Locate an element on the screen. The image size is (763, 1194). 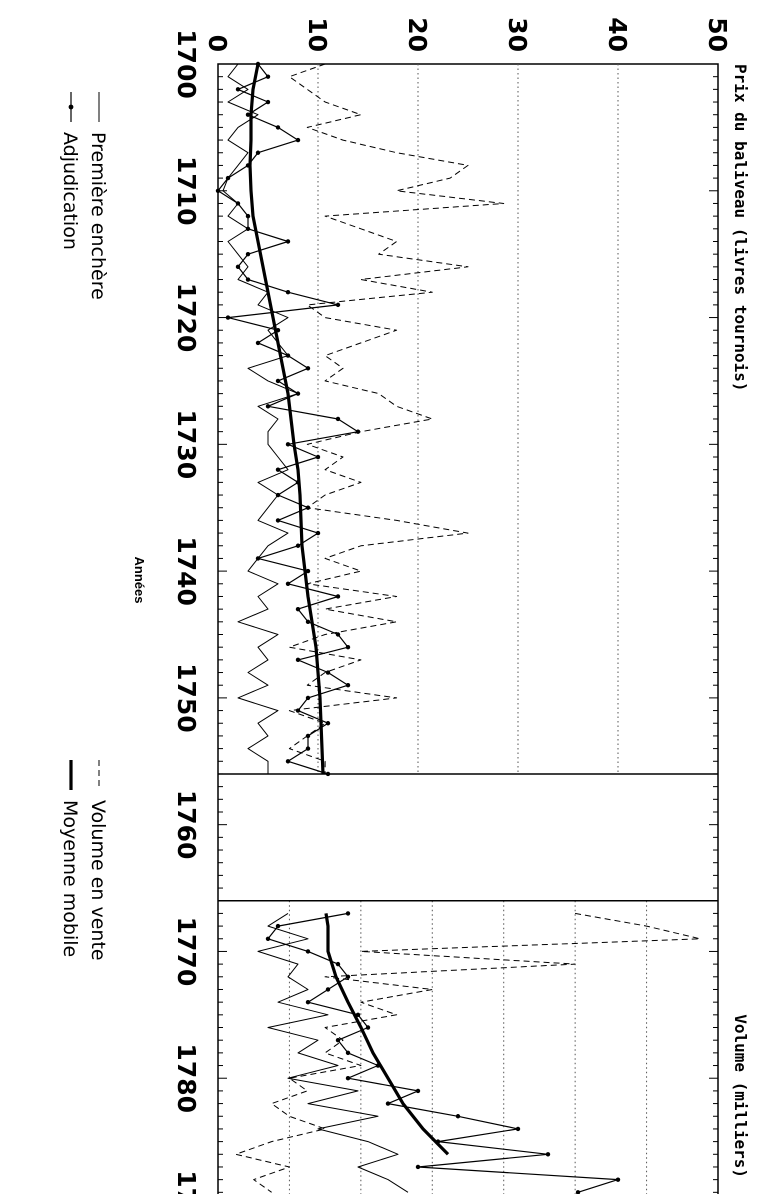
y-left-tick-label: 40 is located at coordinates (617, 34).